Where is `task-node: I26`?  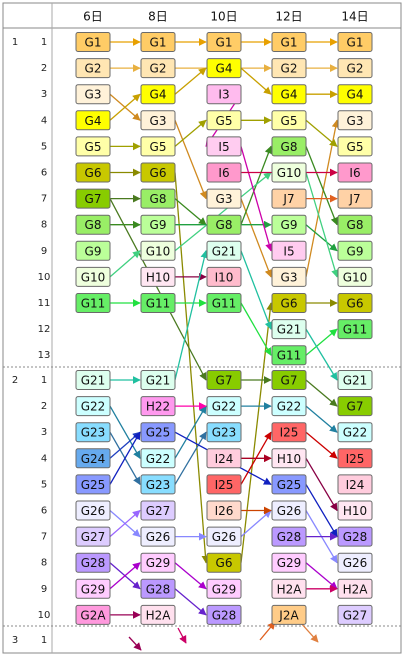 task-node: I26 is located at coordinates (224, 510).